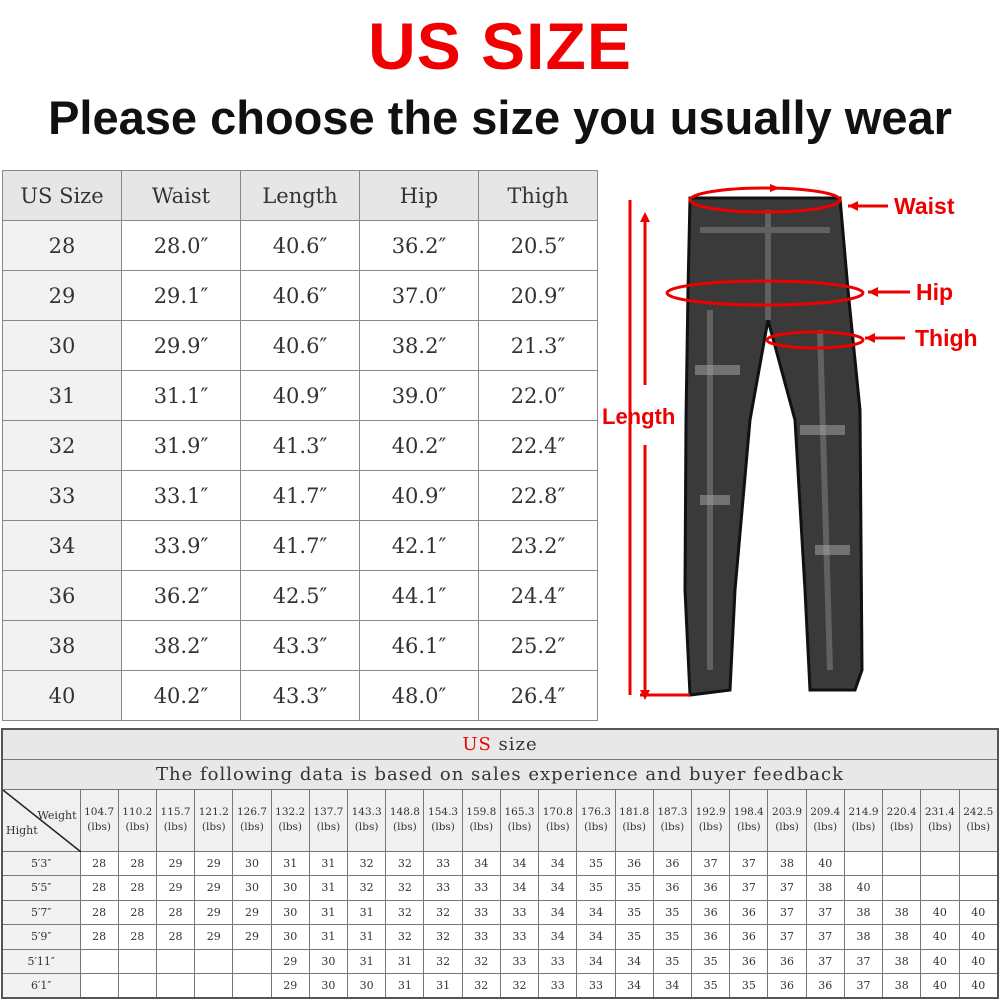 Image resolution: width=1000 pixels, height=1000 pixels. Describe the element at coordinates (419, 645) in the screenshot. I see `table-cell: 46.1″` at that location.